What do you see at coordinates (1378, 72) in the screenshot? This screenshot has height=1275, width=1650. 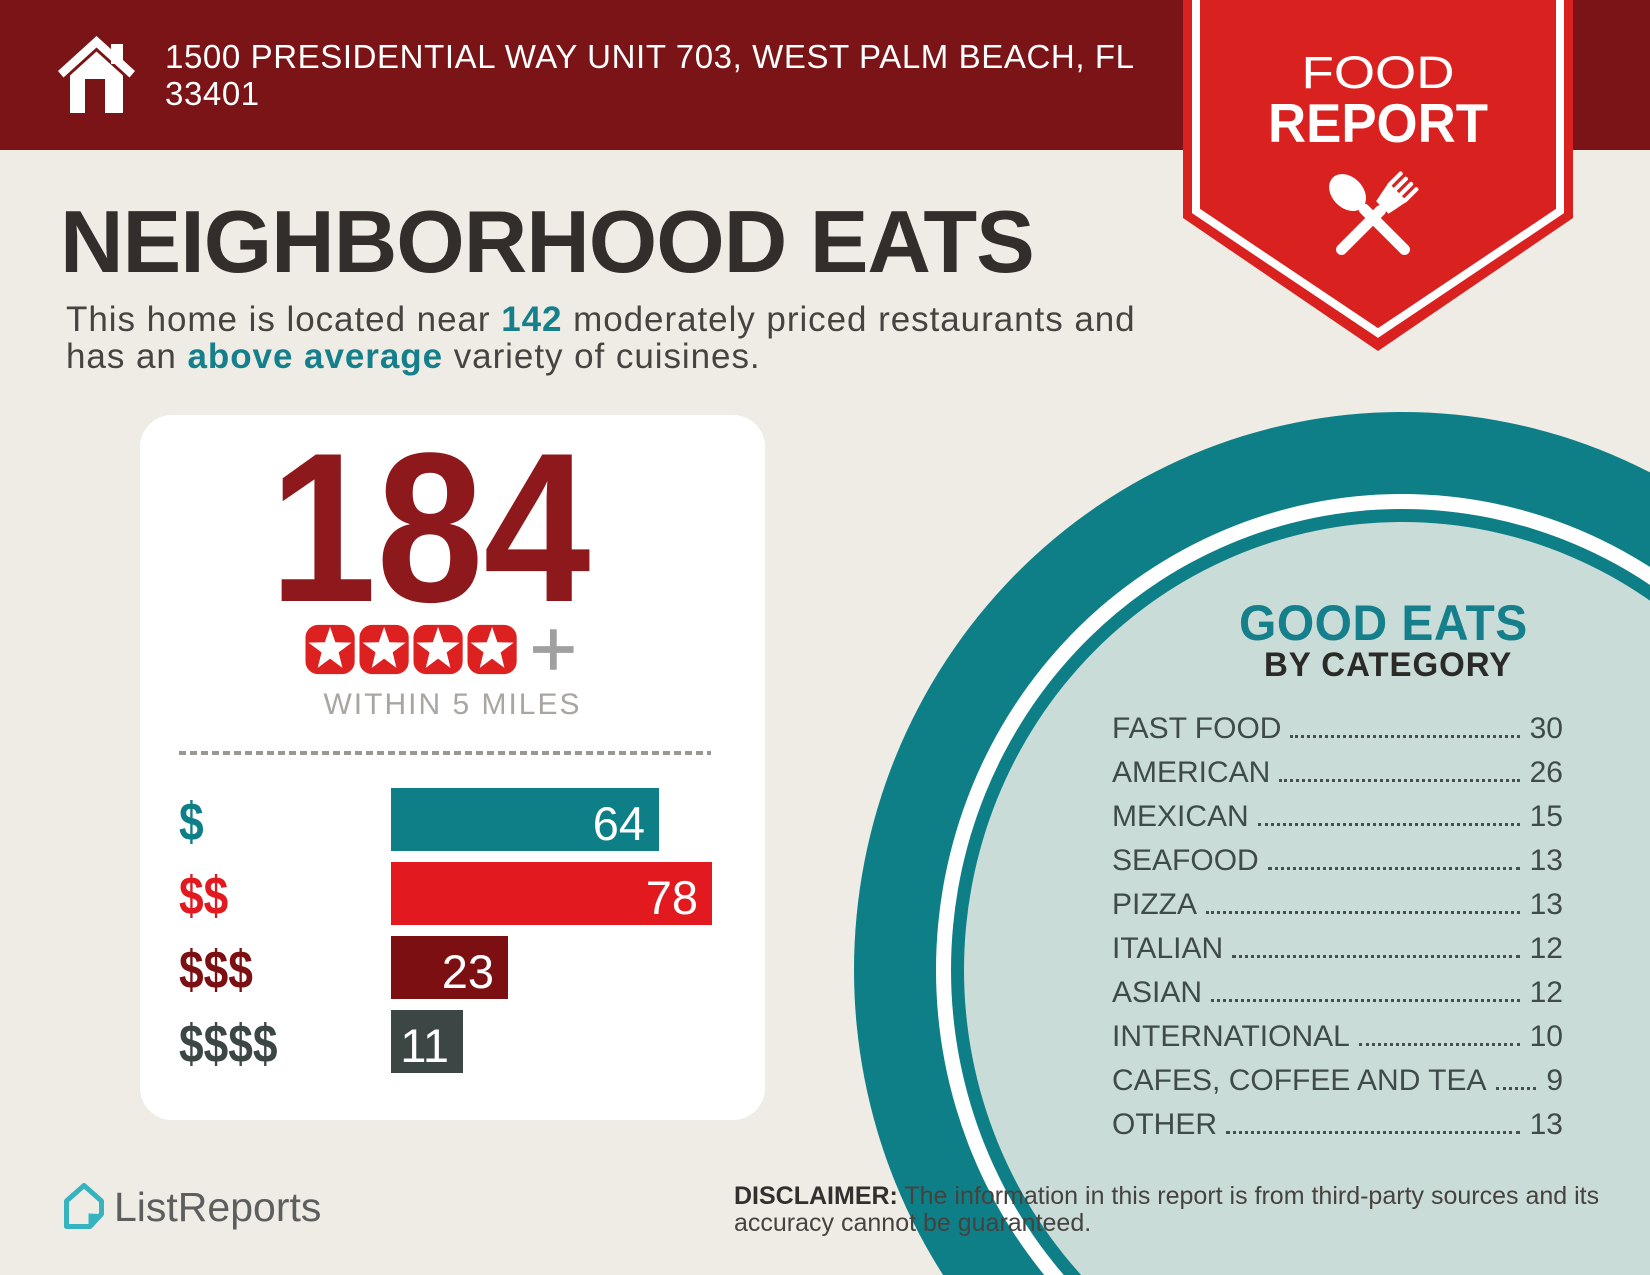 I see `svg-text: FOOD` at bounding box center [1378, 72].